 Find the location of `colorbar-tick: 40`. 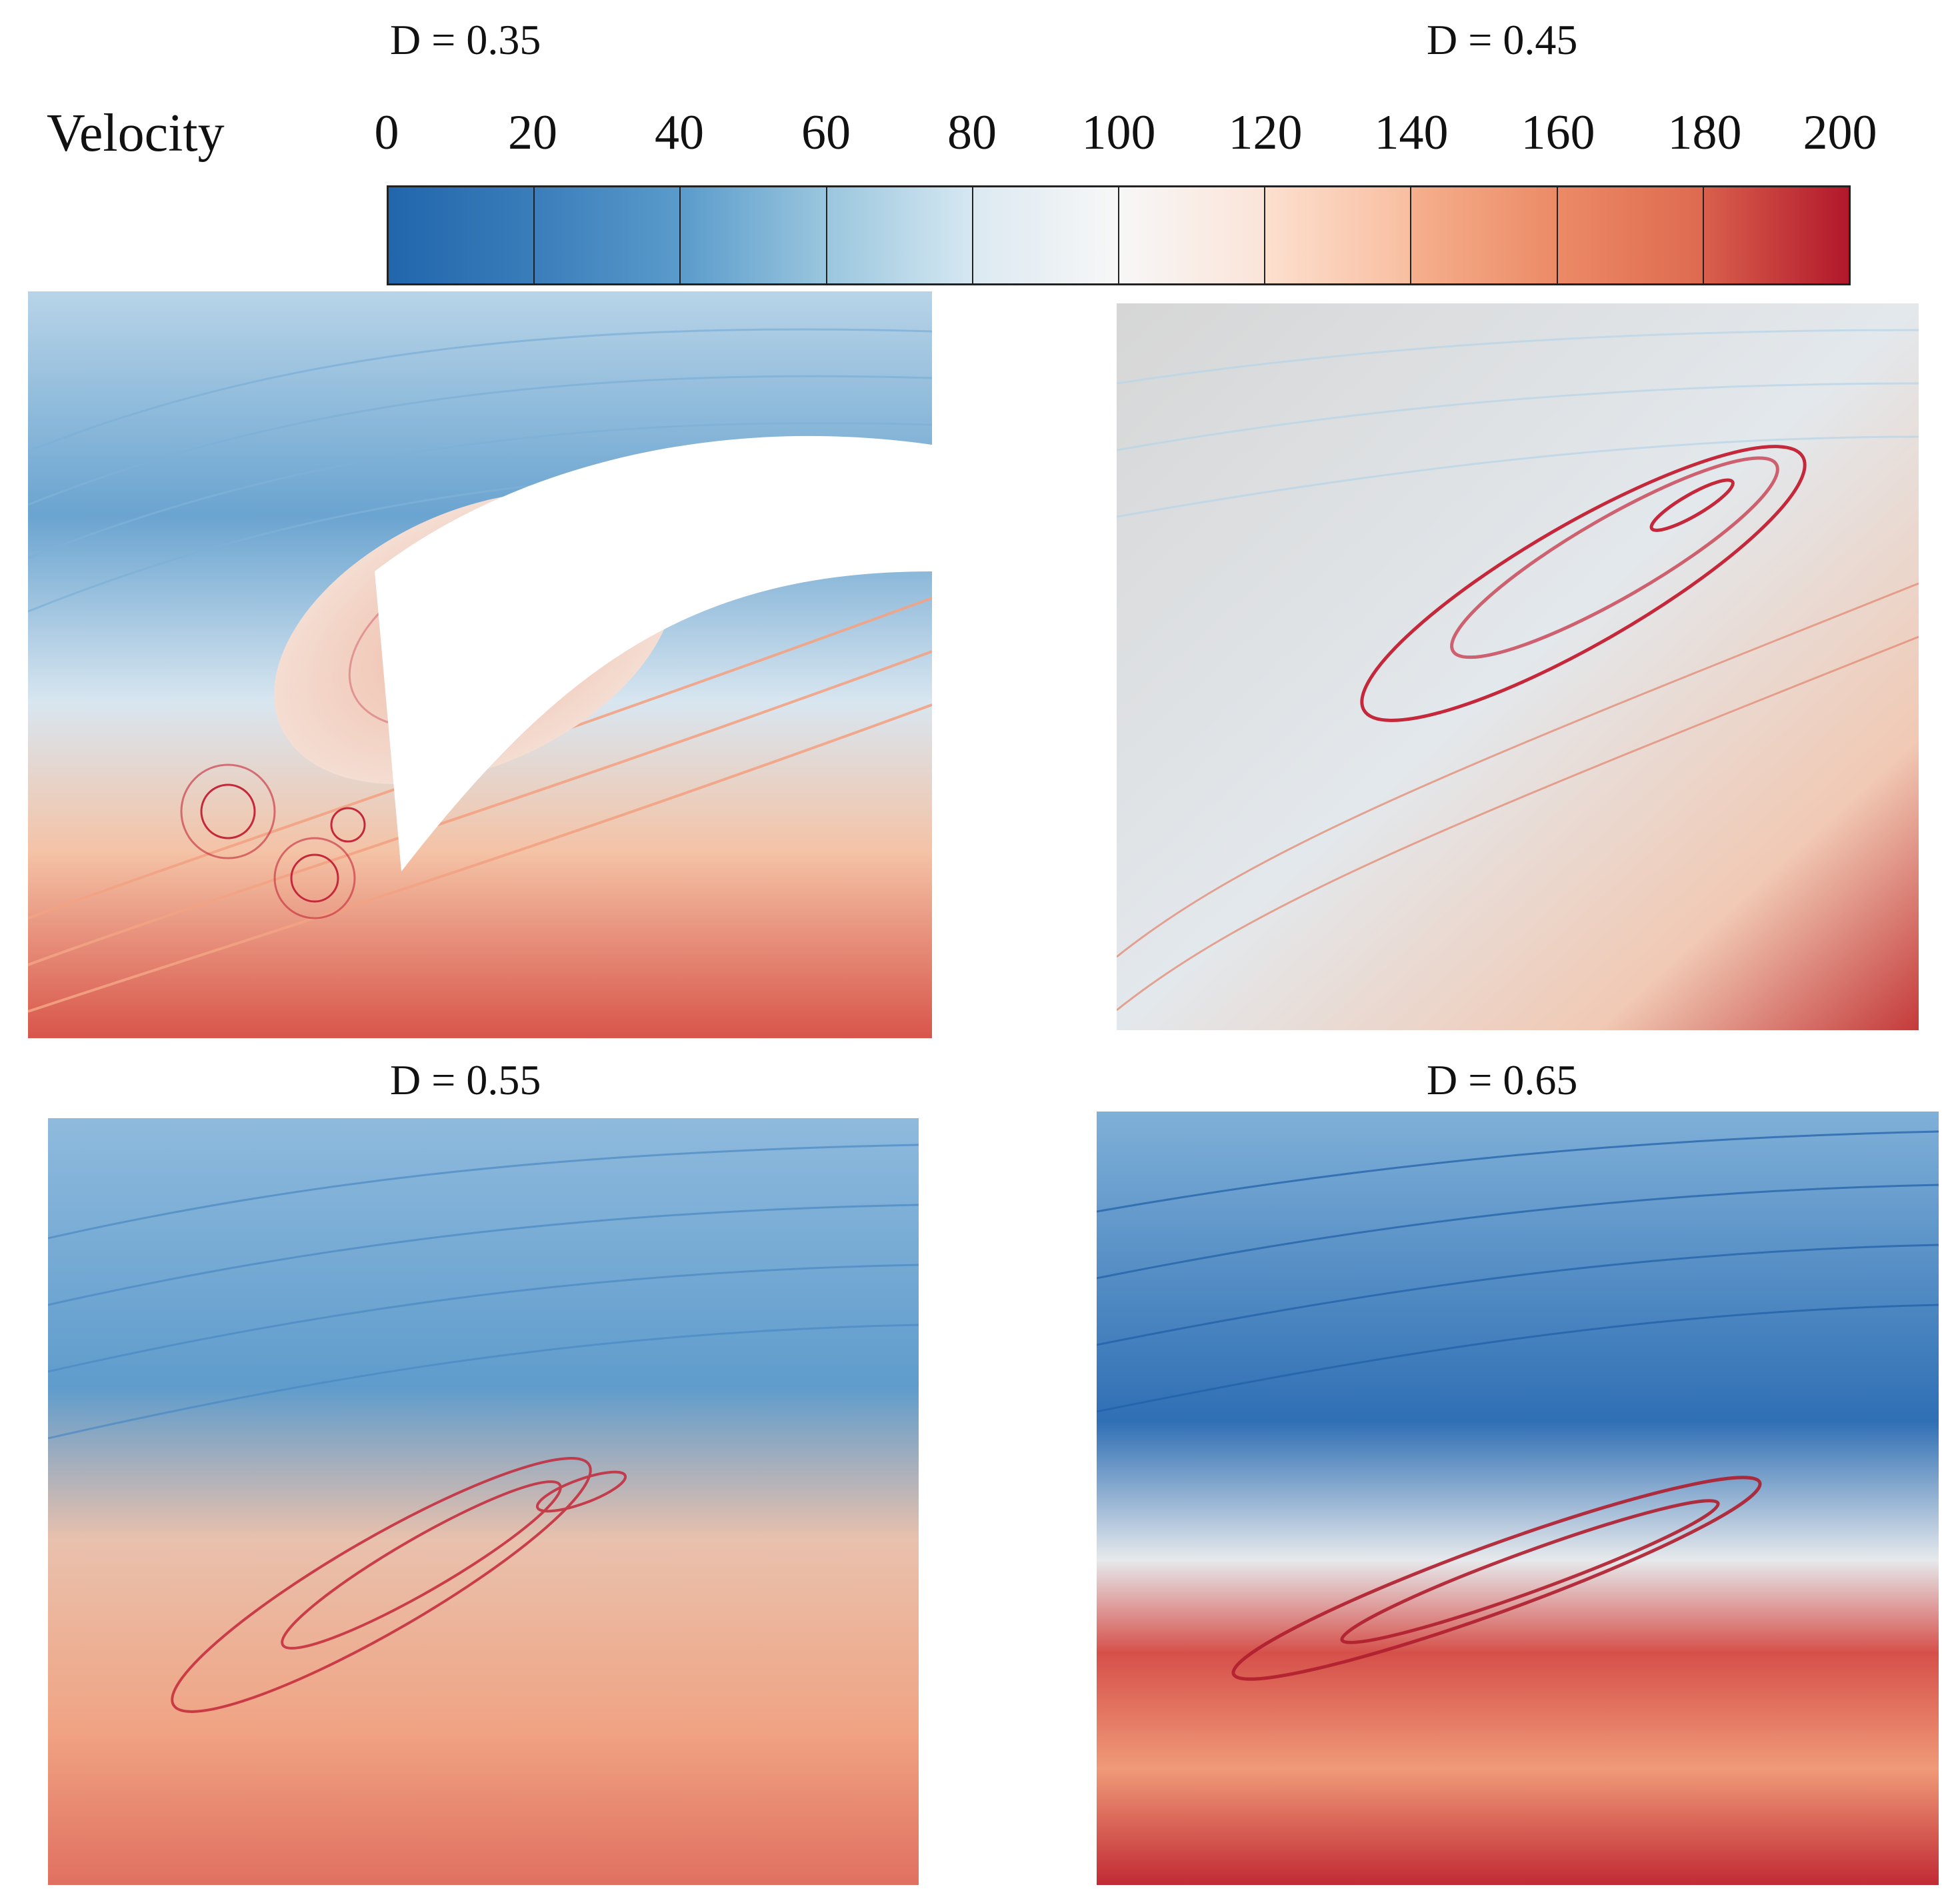

colorbar-tick: 40 is located at coordinates (679, 132).